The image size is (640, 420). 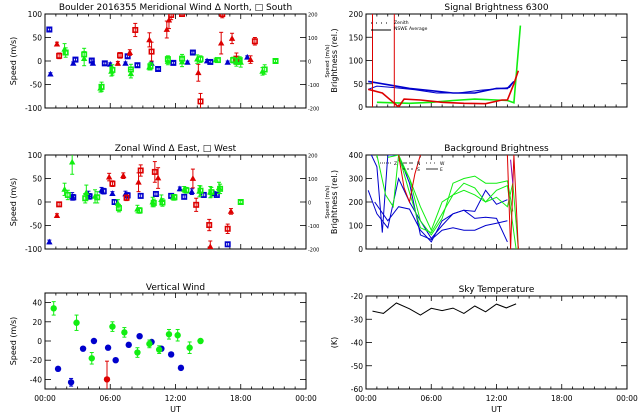 What do you see at coordinates (313, 180) in the screenshot?
I see `y2-tick-label: 100` at bounding box center [313, 180].